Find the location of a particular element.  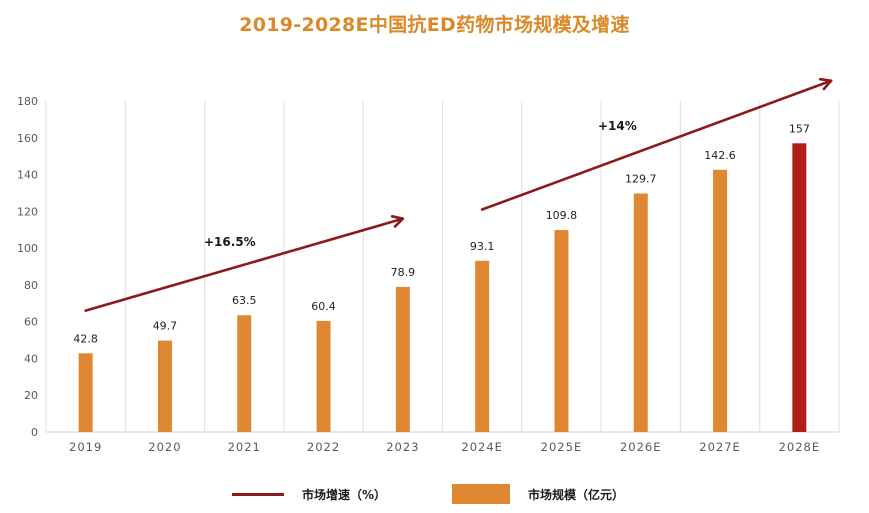

x-tick-label: 2022 is located at coordinates (323, 447).